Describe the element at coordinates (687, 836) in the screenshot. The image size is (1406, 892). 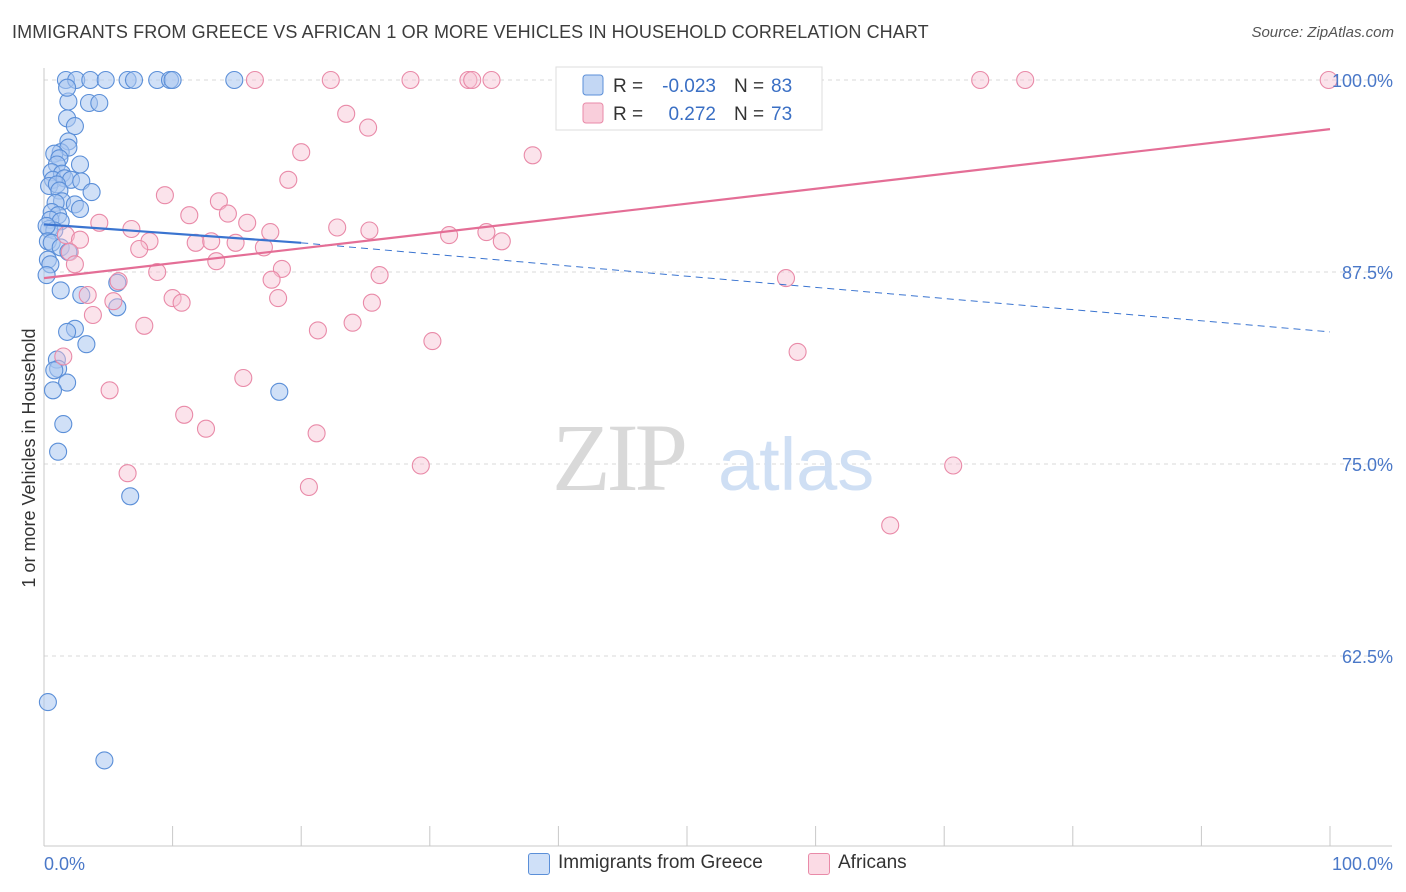
I see `x-ticks` at that location.